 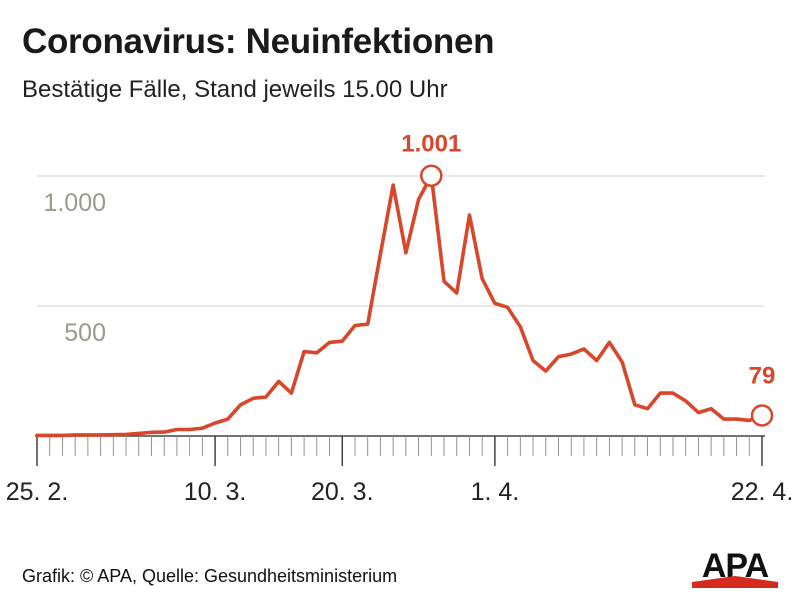 I want to click on x-tick-label: 20. 3., so click(x=342, y=492).